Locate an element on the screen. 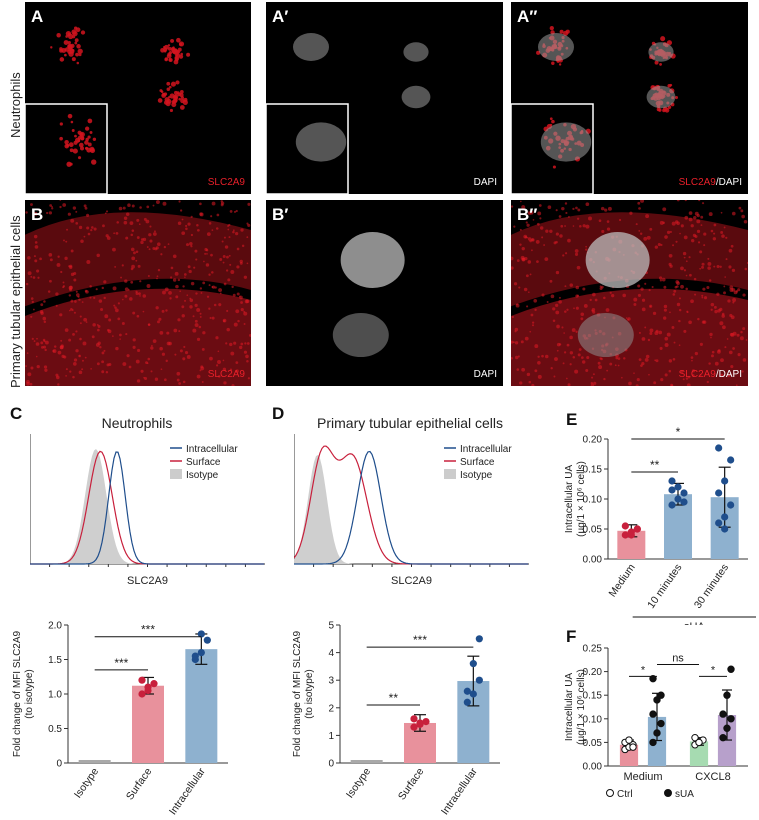 This screenshot has height=820, width=759. panel-label: A is located at coordinates (37, 17).